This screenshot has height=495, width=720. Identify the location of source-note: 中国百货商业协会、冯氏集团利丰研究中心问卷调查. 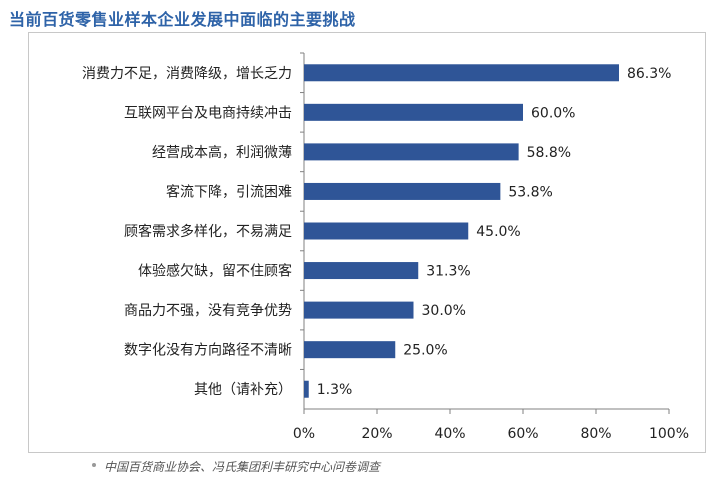
(242, 467).